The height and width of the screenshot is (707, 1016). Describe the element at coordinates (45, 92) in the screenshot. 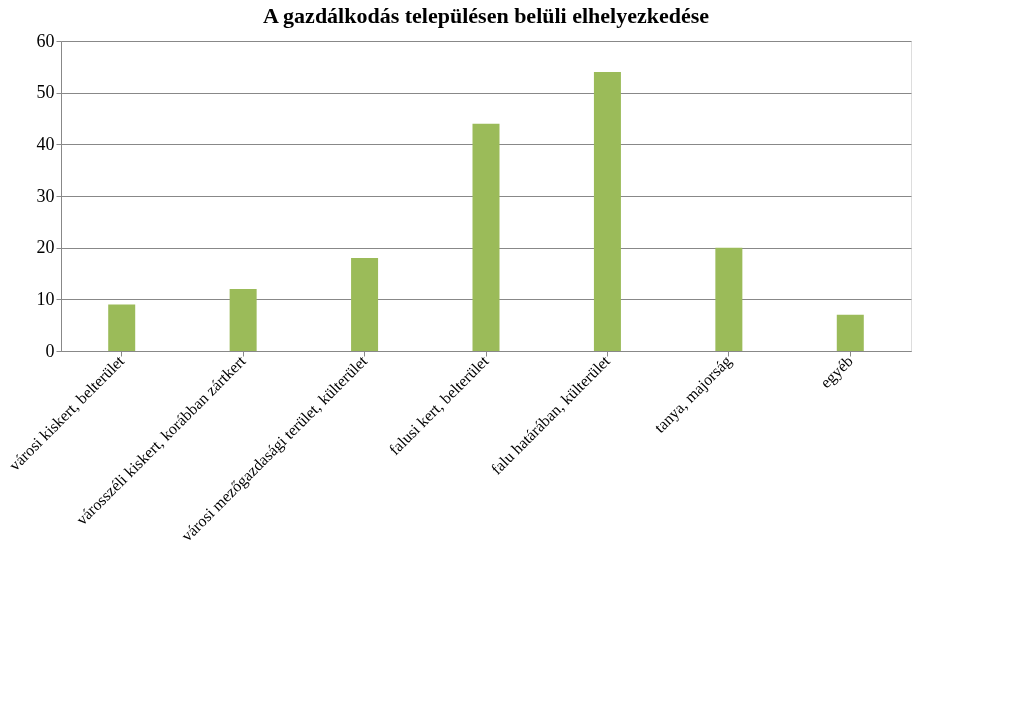

I see `y-tick-label: 50` at that location.